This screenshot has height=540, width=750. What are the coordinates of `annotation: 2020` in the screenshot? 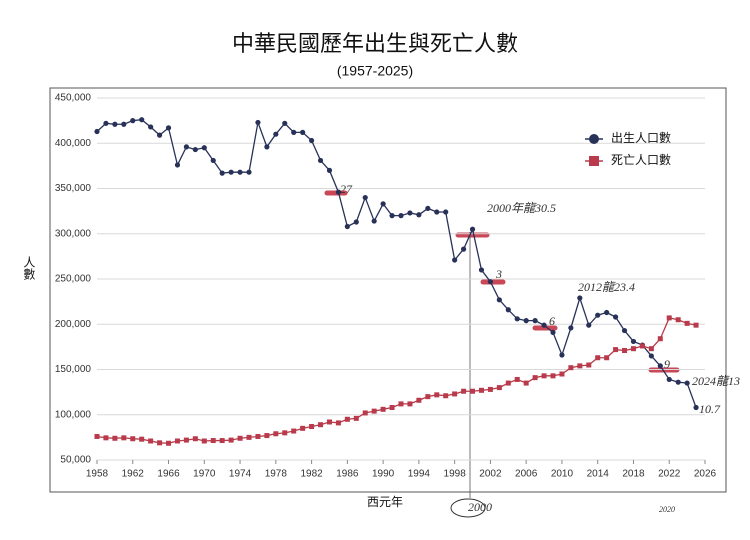 It's located at (667, 509).